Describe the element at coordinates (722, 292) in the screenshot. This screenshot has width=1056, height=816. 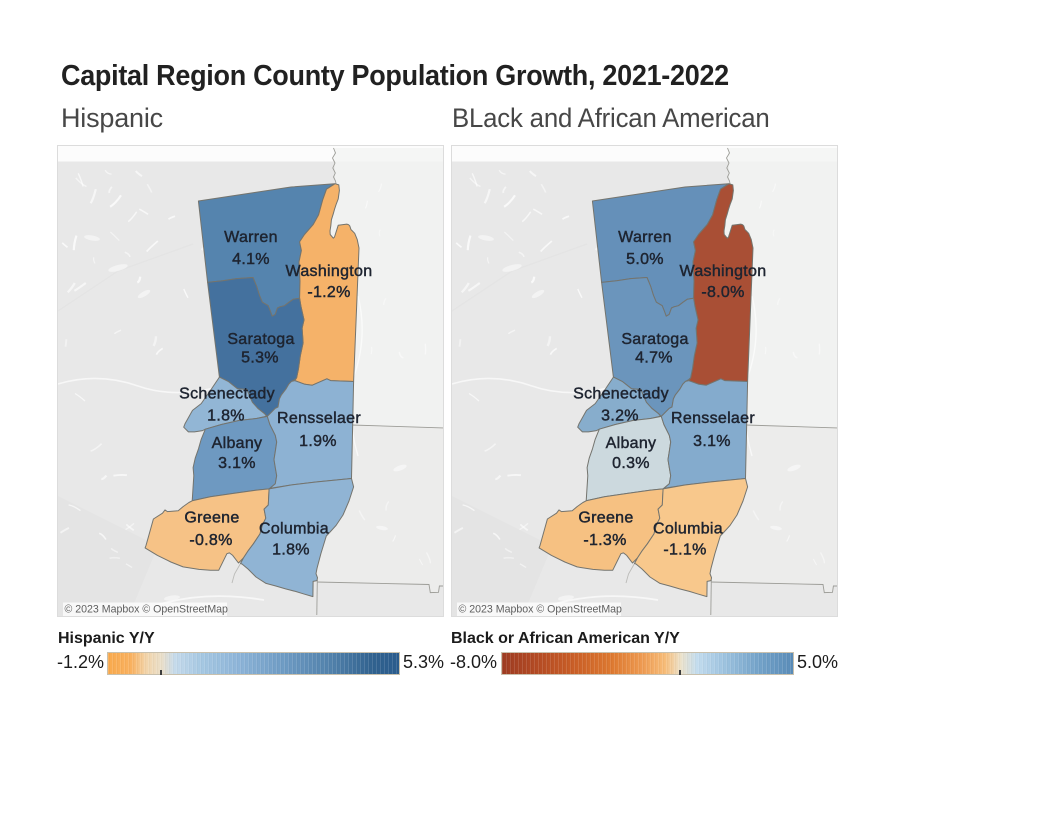
I see `svg-text: -8.0%` at that location.